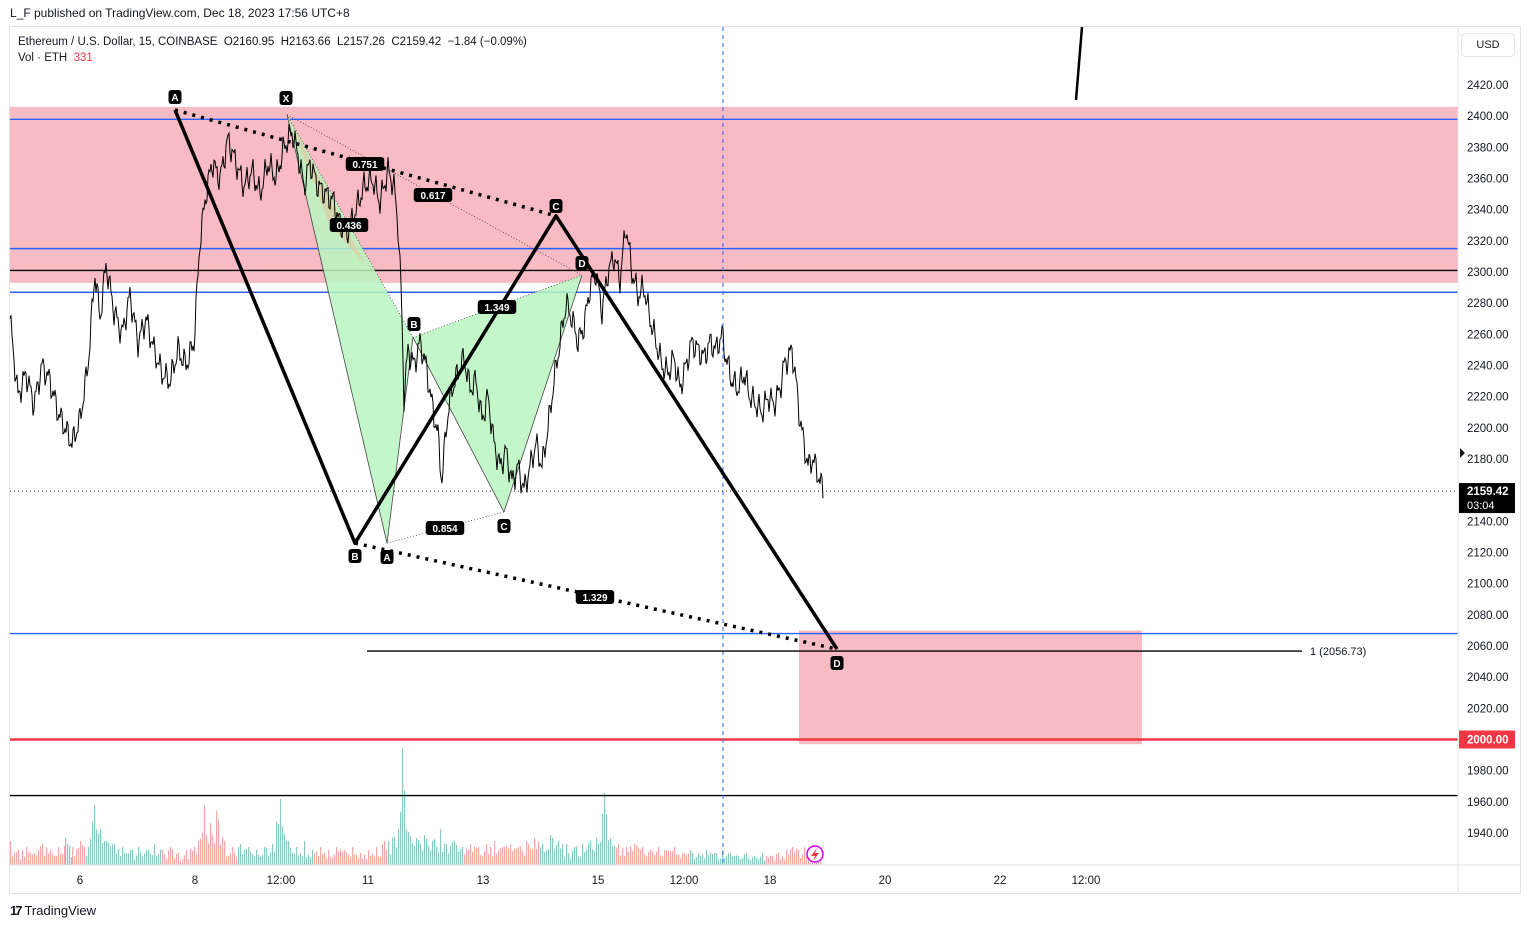 The width and height of the screenshot is (1530, 929). I want to click on scroll-arrow-icon, so click(1462, 453).